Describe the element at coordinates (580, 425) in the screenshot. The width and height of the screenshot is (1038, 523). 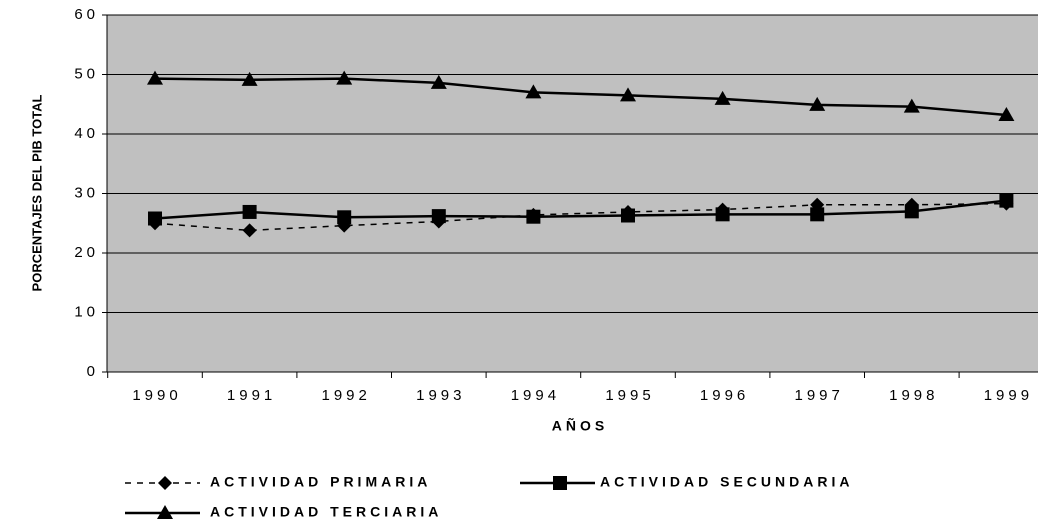
I see `x-axis-label: AÑOS` at that location.